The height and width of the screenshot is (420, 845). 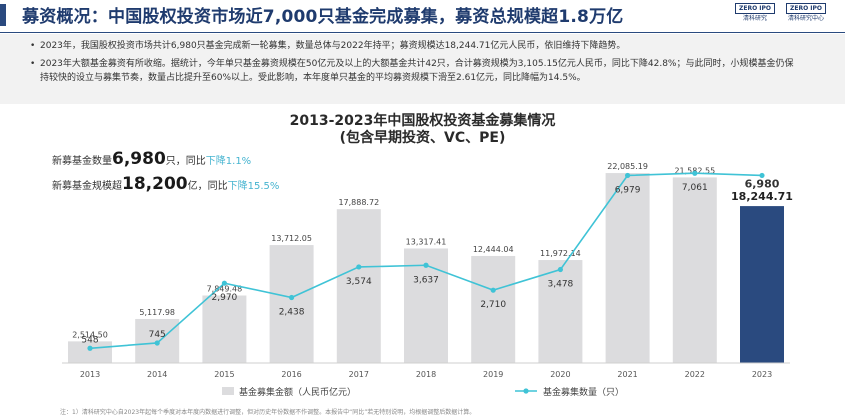 What do you see at coordinates (157, 335) in the screenshot?
I see `count-value-label: 745` at bounding box center [157, 335].